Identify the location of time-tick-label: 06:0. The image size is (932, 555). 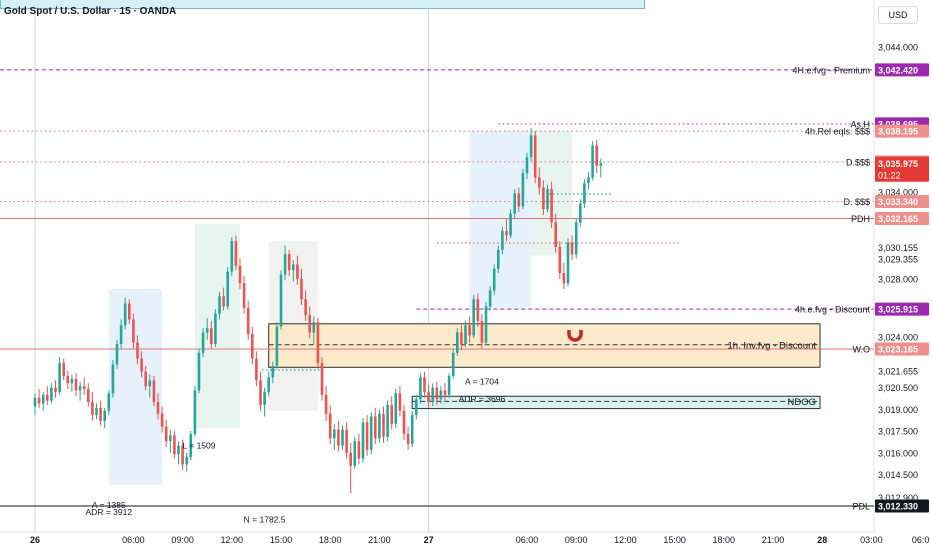
(921, 540).